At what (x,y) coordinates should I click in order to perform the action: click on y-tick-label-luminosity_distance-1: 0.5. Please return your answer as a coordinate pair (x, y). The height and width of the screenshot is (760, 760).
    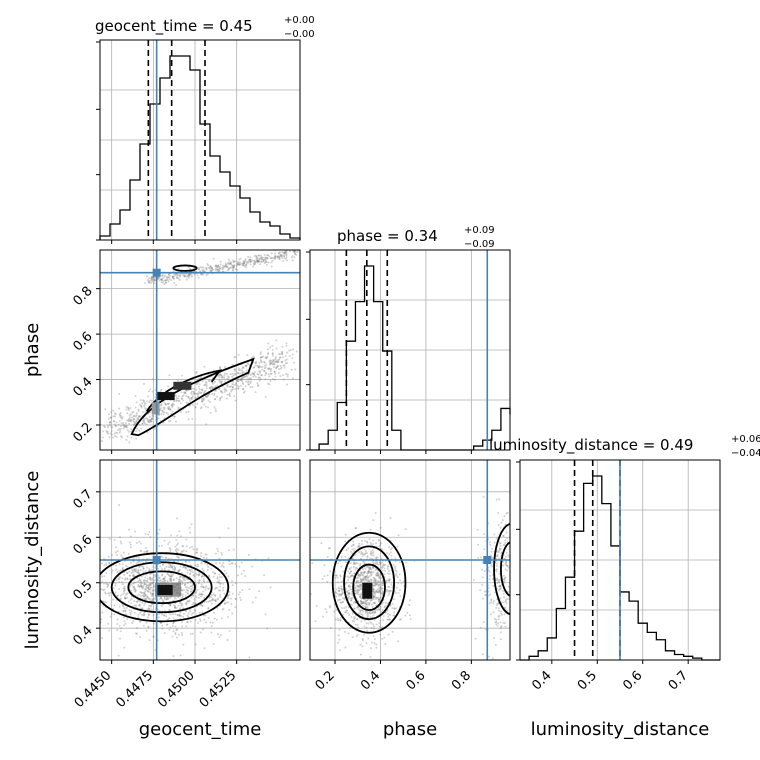
    Looking at the image, I should click on (82, 590).